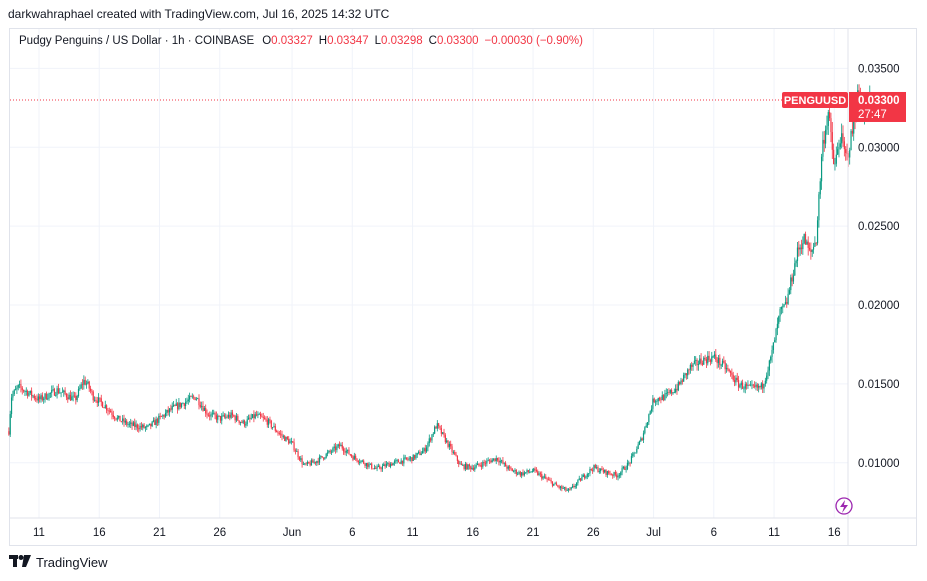 The height and width of the screenshot is (581, 927). I want to click on x-tick-label: 11, so click(774, 533).